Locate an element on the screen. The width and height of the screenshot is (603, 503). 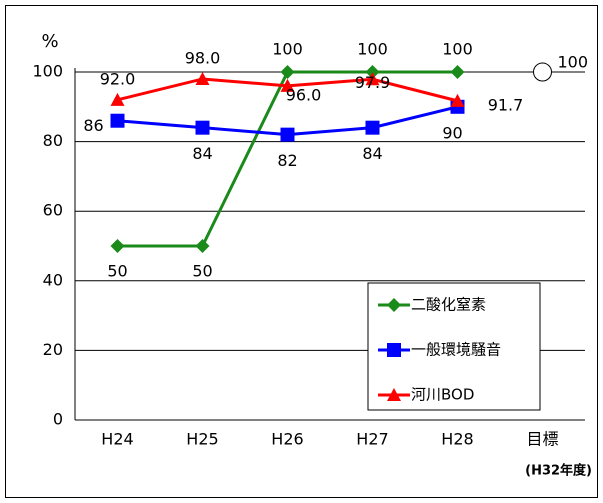
target-label: 100 is located at coordinates (573, 62).